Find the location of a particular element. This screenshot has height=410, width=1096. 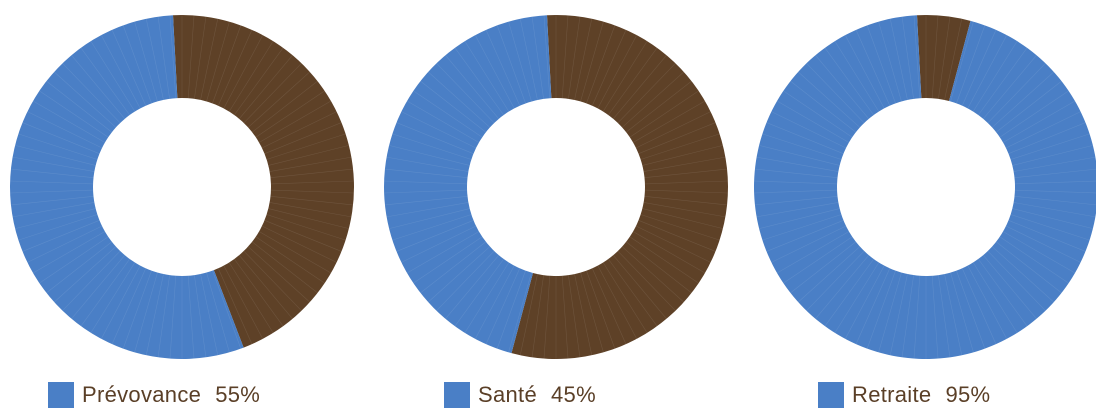

legend-swatch-sante is located at coordinates (457, 395).